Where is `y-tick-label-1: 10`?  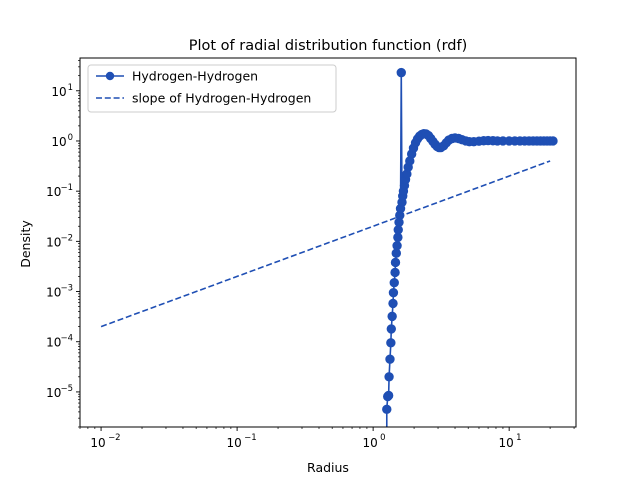 y-tick-label-1: 10 is located at coordinates (53, 343).